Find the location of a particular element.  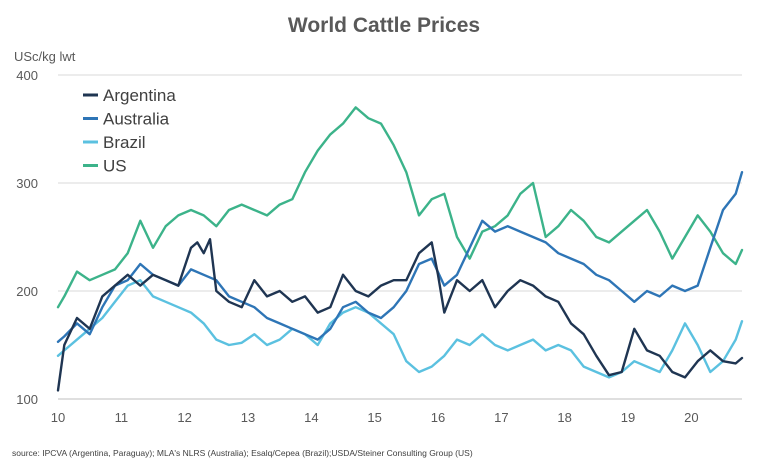

x-tick-label: 16 is located at coordinates (438, 417).